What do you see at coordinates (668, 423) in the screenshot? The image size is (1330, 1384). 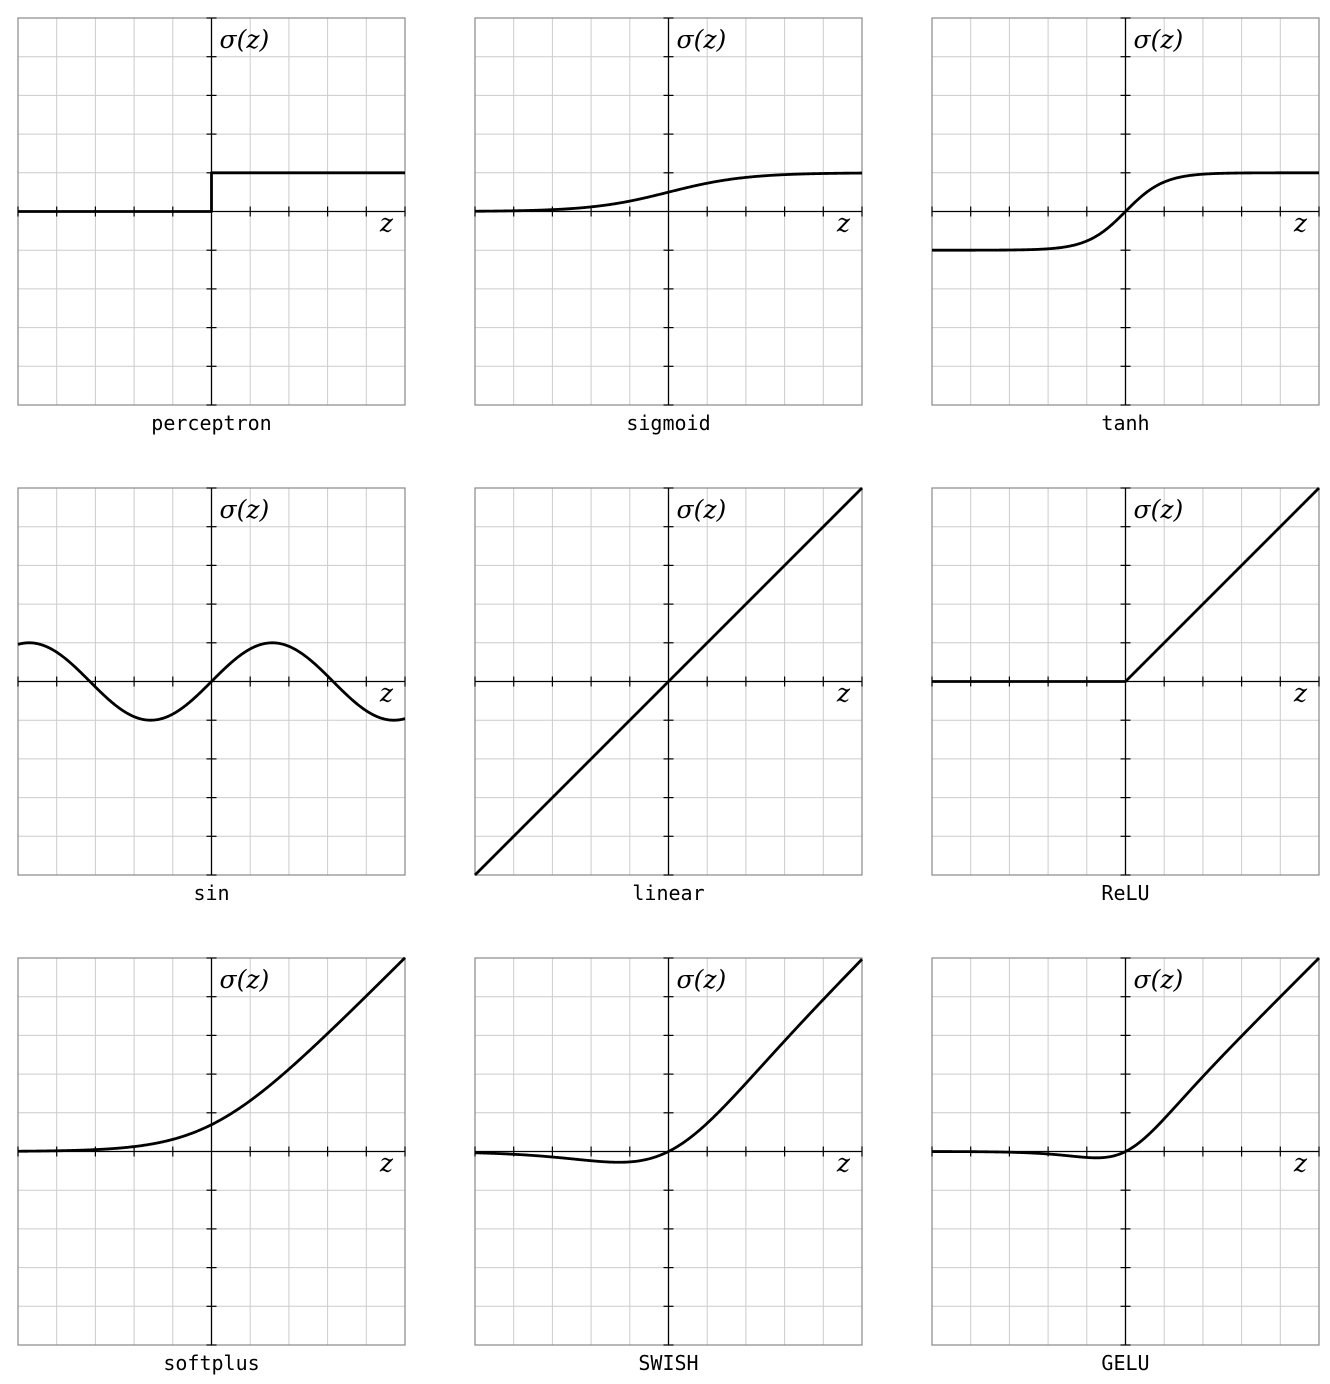 I see `panel-title: sigmoid` at bounding box center [668, 423].